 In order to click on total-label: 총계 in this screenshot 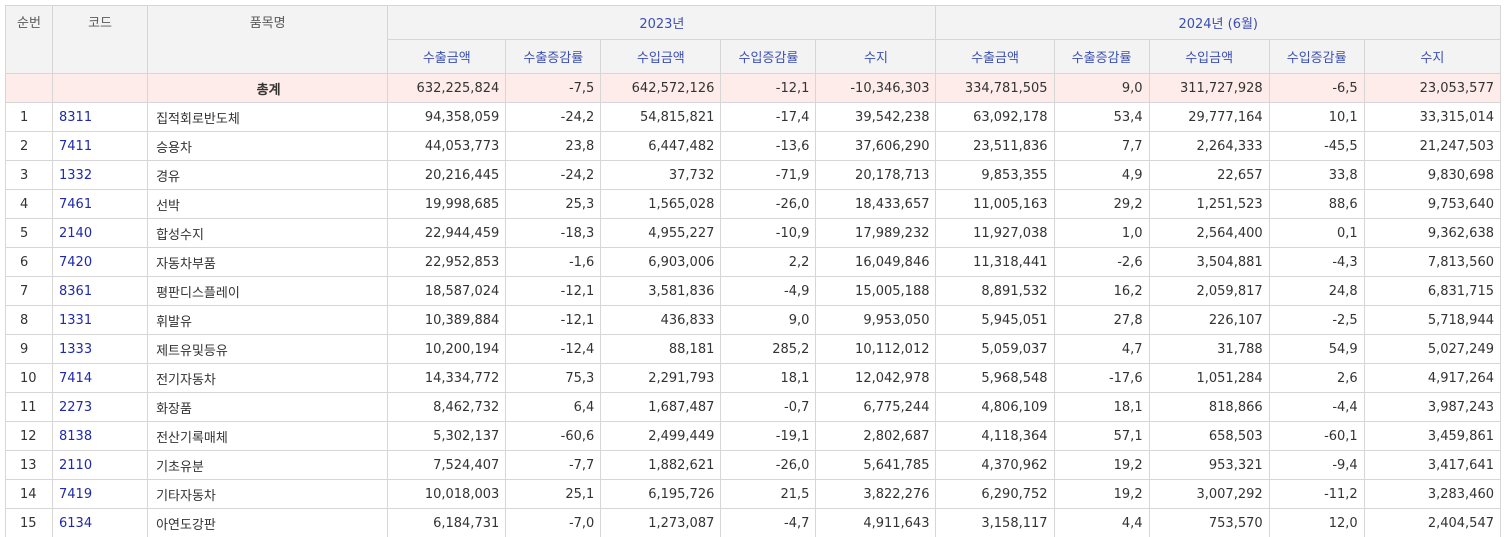, I will do `click(268, 88)`.